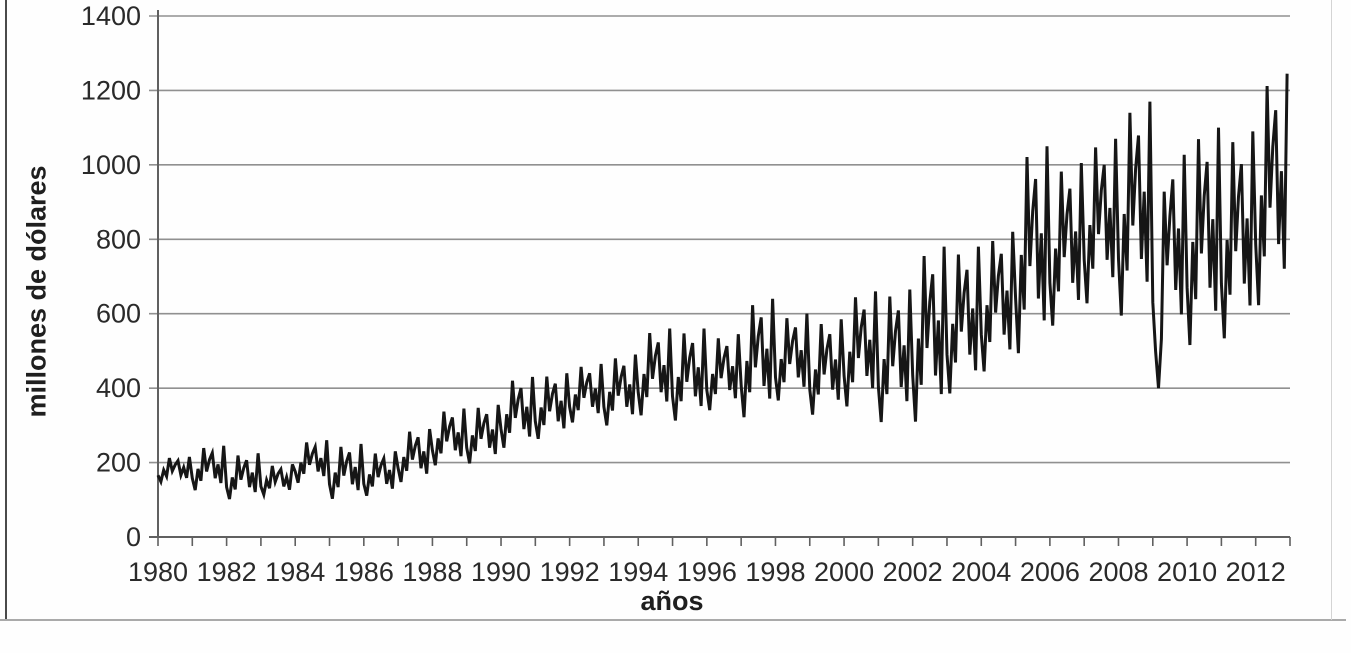 This screenshot has width=1351, height=653. What do you see at coordinates (118, 463) in the screenshot?
I see `y-tick-label: 200` at bounding box center [118, 463].